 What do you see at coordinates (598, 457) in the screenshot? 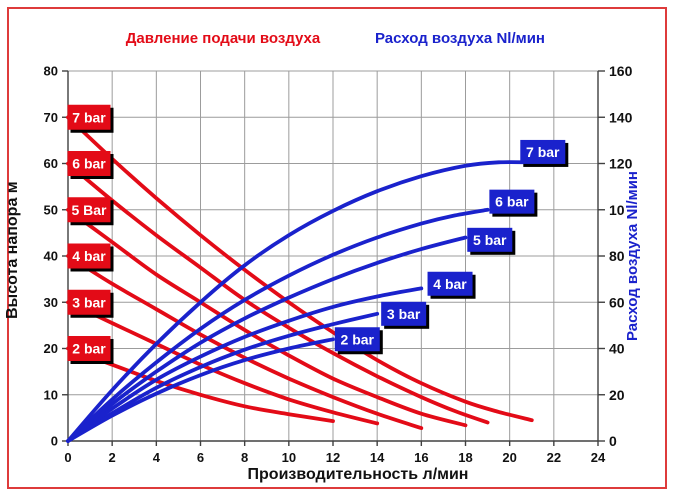
I see `x-tick-24: 24` at bounding box center [598, 457].